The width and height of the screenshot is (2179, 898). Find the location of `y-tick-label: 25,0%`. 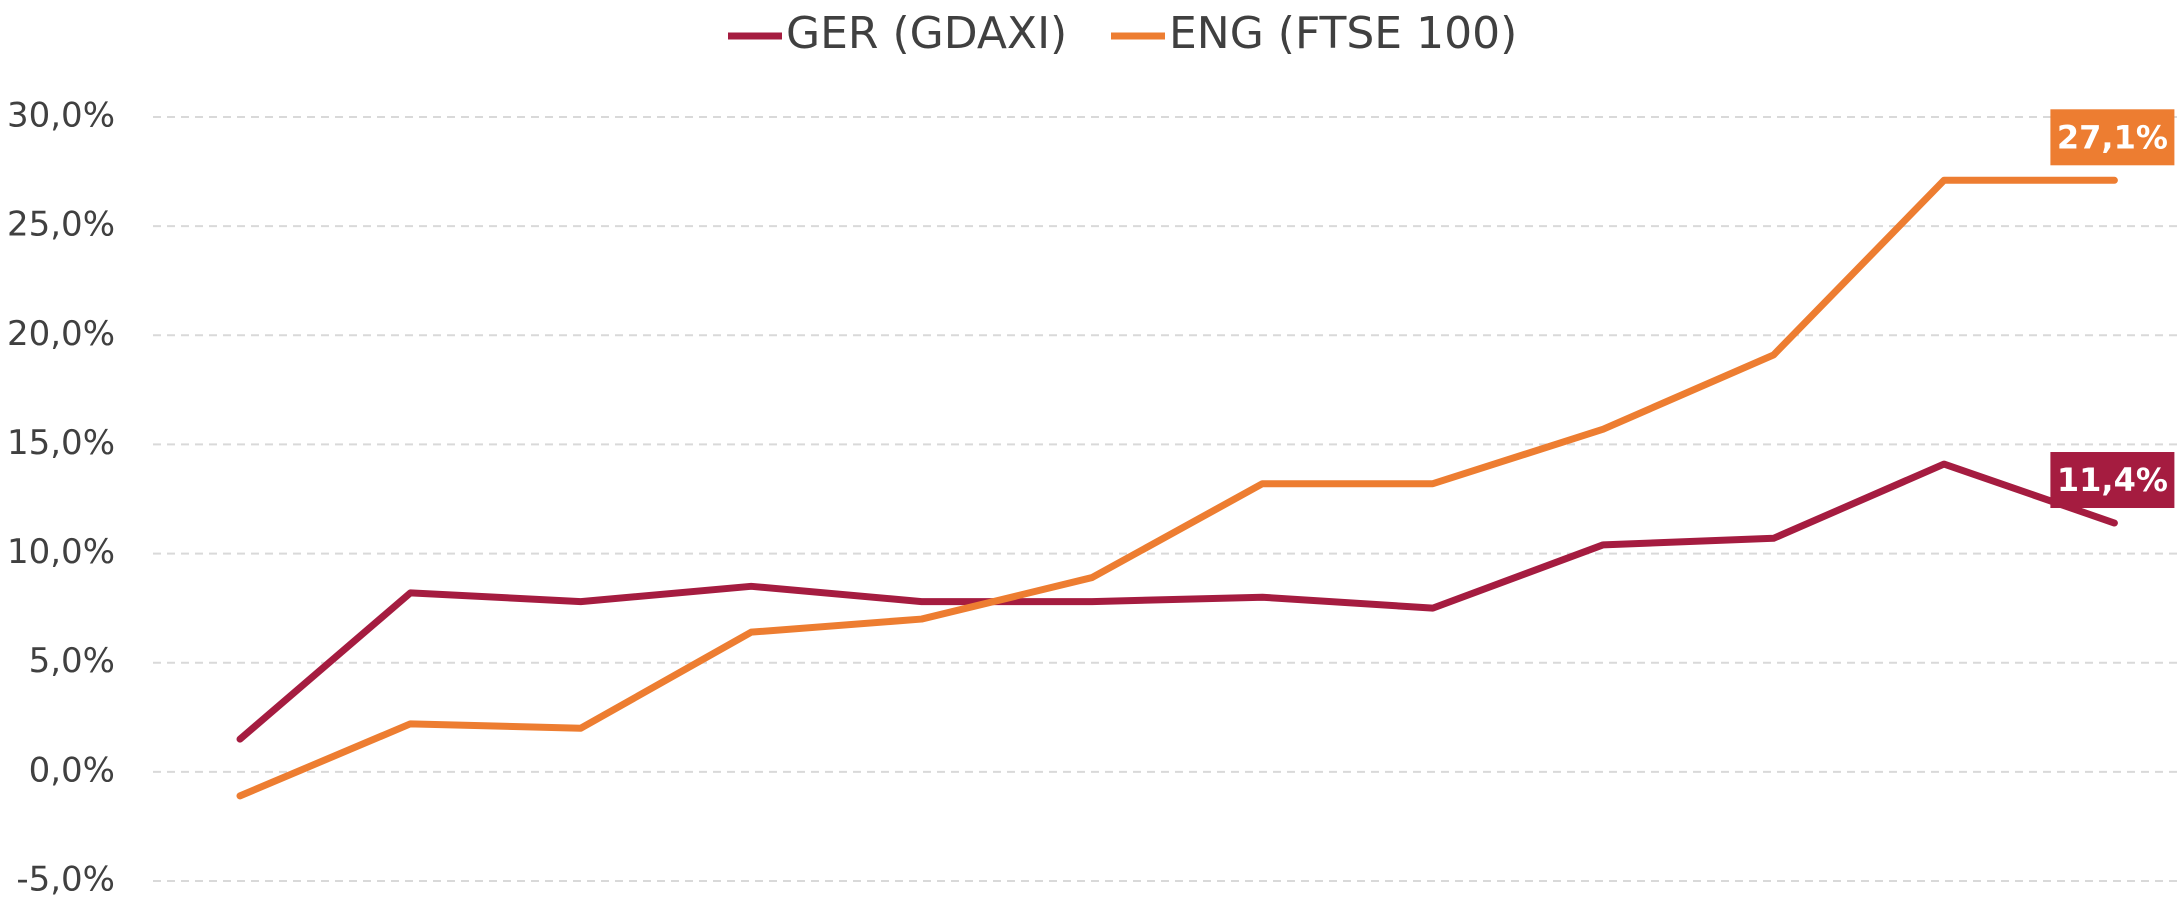

y-tick-label: 25,0% is located at coordinates (61, 225).